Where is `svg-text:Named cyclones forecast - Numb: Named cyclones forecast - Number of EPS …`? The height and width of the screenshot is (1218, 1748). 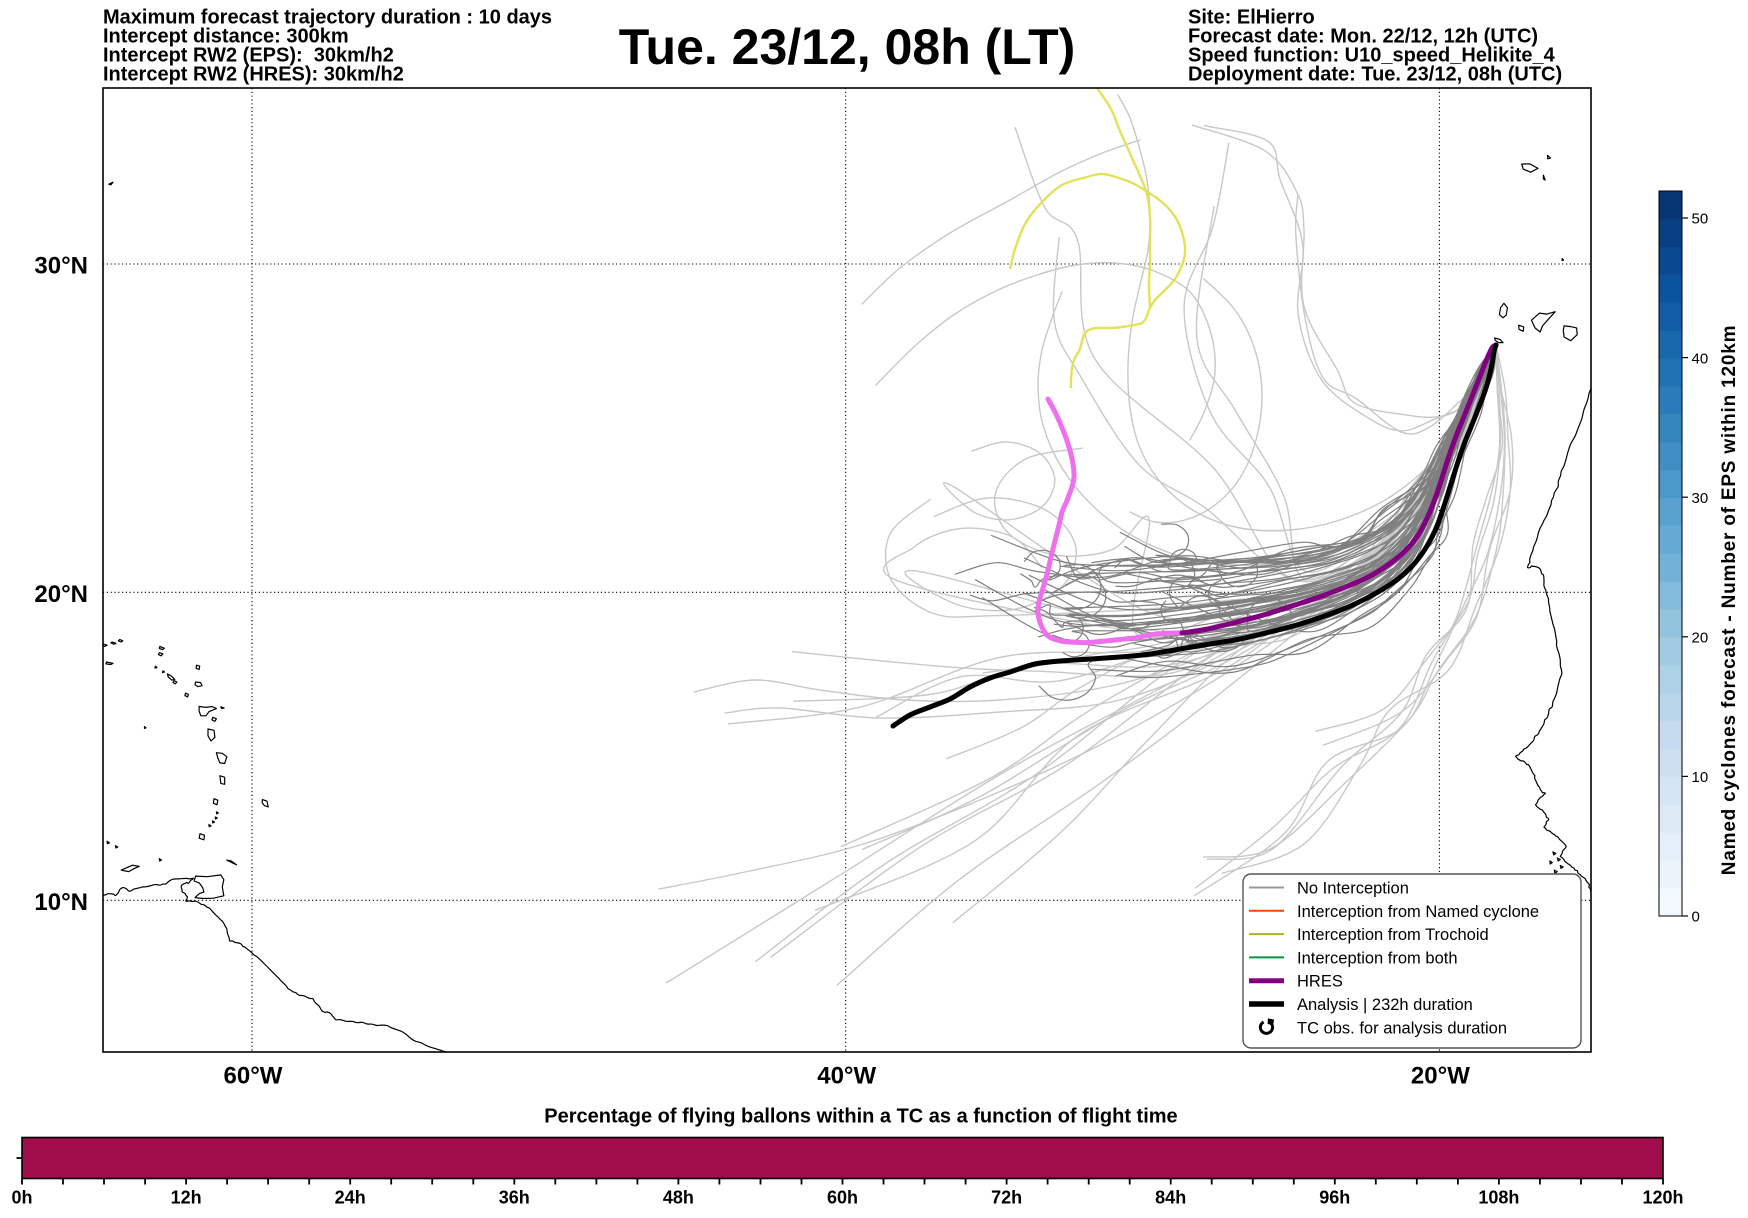 svg-text:Named cyclones forecast - Numb: Named cyclones forecast - Number of EPS … is located at coordinates (1729, 600).